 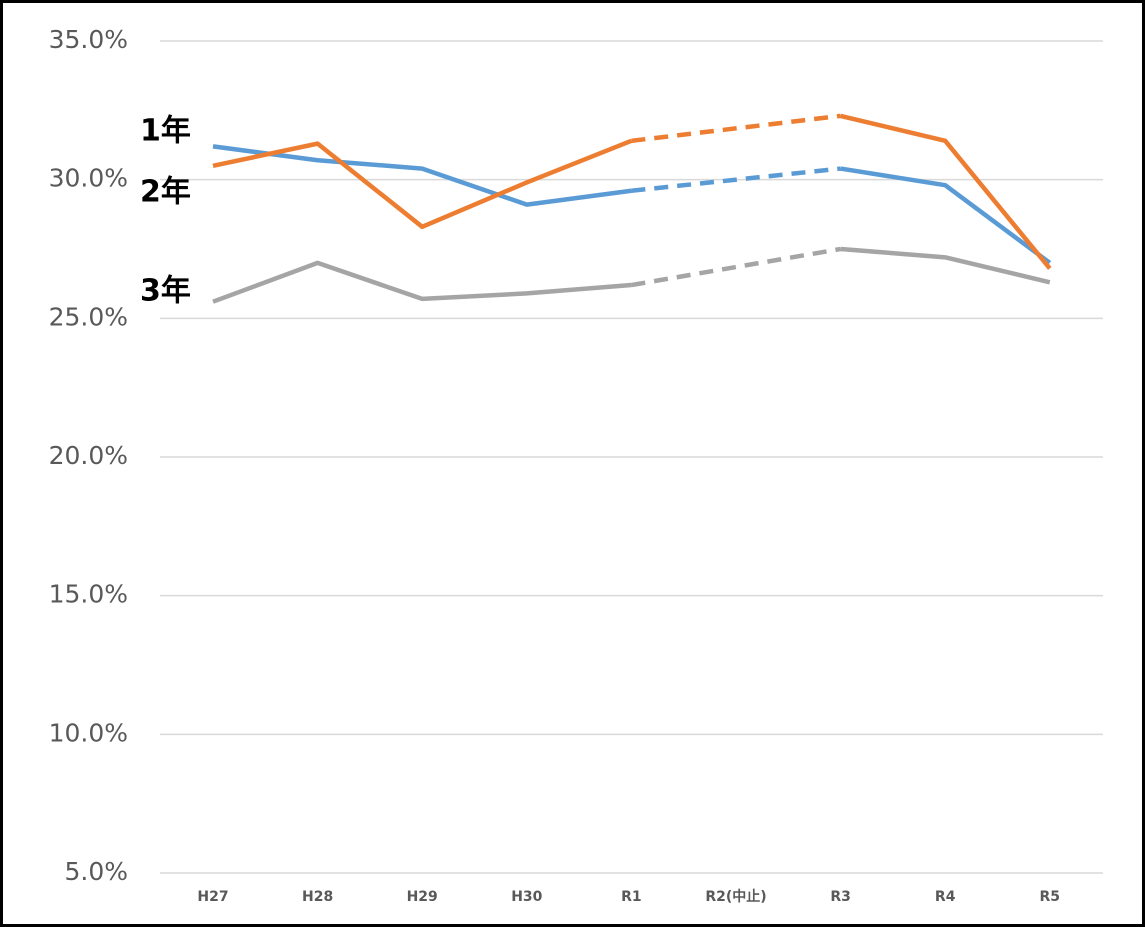 What do you see at coordinates (945, 897) in the screenshot?
I see `x-tick-label: R4` at bounding box center [945, 897].